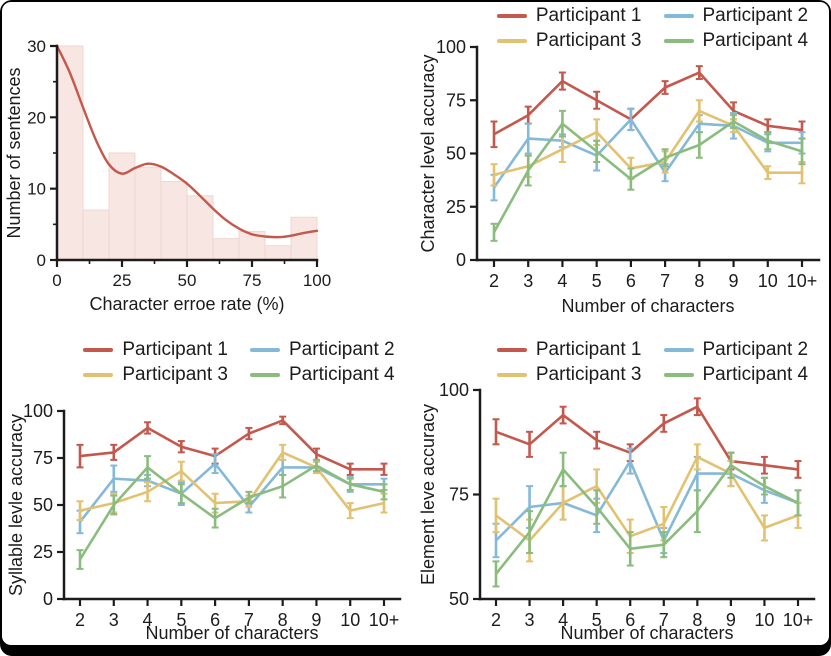 The width and height of the screenshot is (831, 656). Describe the element at coordinates (317, 280) in the screenshot. I see `x-tick-label: 100` at that location.